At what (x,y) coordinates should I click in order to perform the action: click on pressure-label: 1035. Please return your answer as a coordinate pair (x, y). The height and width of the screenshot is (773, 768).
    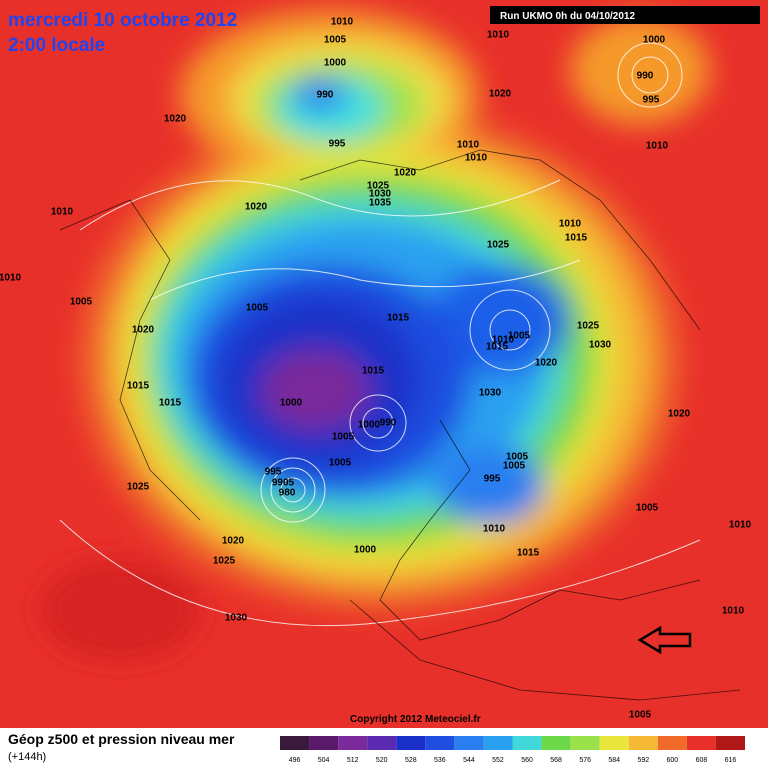
    Looking at the image, I should click on (380, 203).